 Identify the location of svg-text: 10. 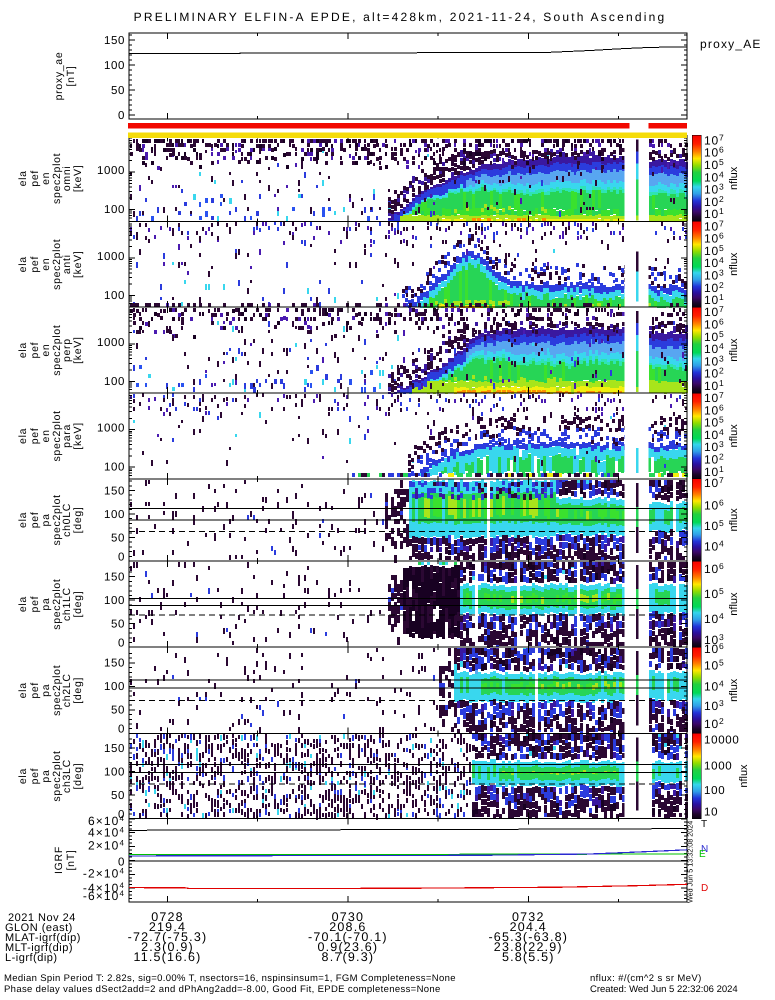
(711, 812).